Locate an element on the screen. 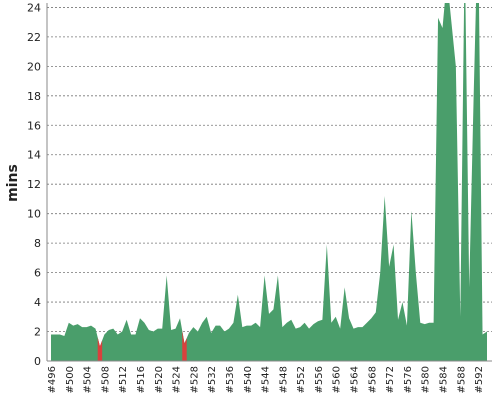  x-tick-label: #560 is located at coordinates (337, 379).